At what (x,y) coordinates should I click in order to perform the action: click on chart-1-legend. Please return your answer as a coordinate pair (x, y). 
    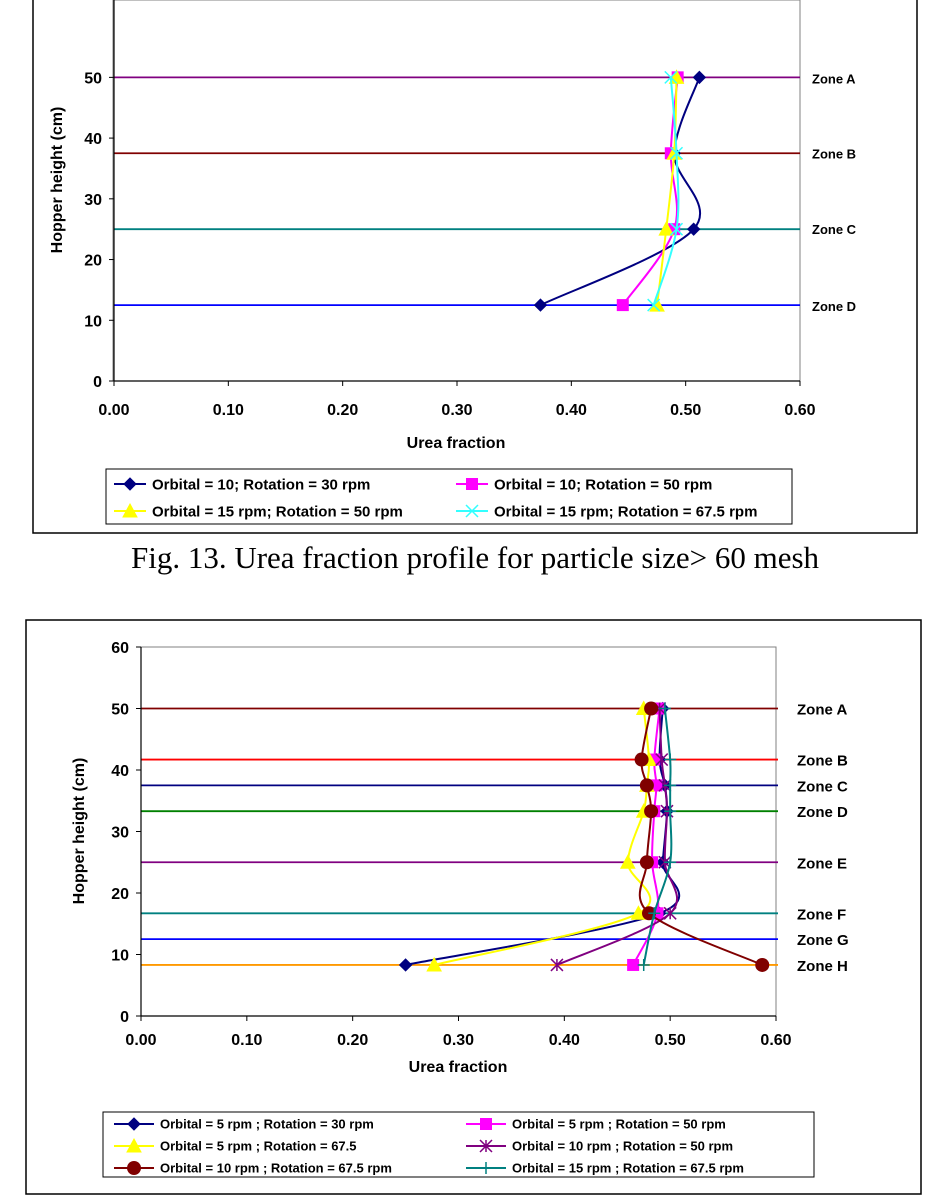
    Looking at the image, I should click on (449, 496).